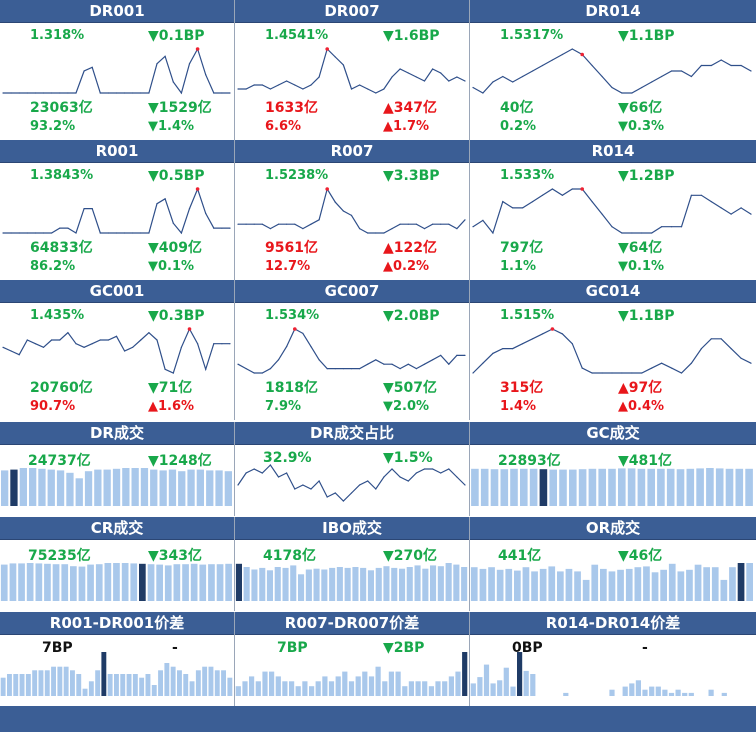 The height and width of the screenshot is (732, 756). What do you see at coordinates (352, 564) in the screenshot?
I see `panel-ibo-4: IBO成交 4178亿 ▼270亿` at bounding box center [352, 564].